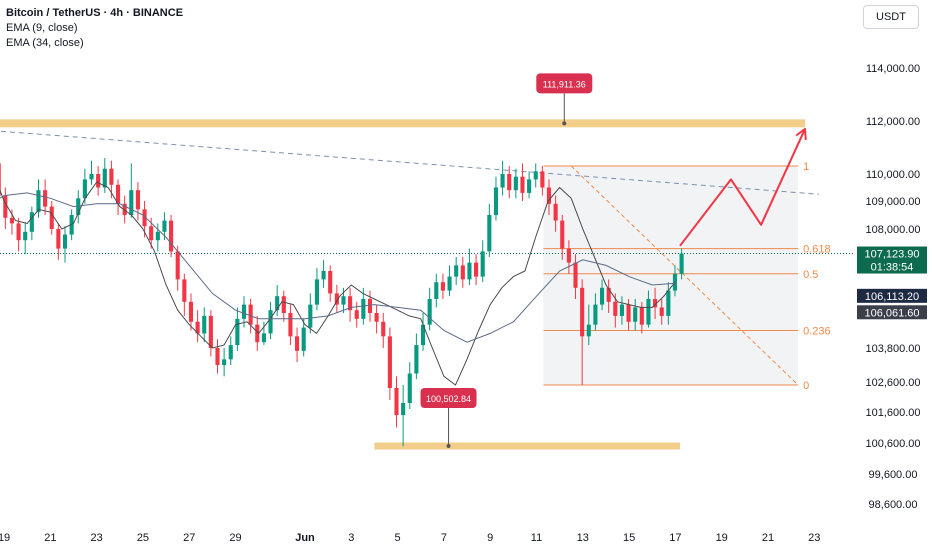 The height and width of the screenshot is (550, 932). I want to click on fib-level-label: 0.5, so click(810, 275).